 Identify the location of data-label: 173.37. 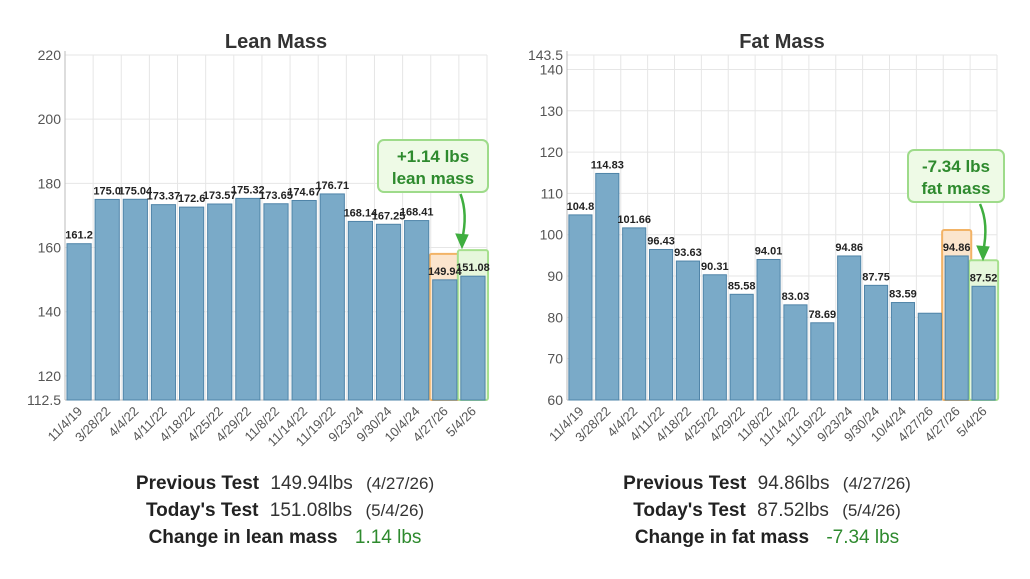
(164, 197).